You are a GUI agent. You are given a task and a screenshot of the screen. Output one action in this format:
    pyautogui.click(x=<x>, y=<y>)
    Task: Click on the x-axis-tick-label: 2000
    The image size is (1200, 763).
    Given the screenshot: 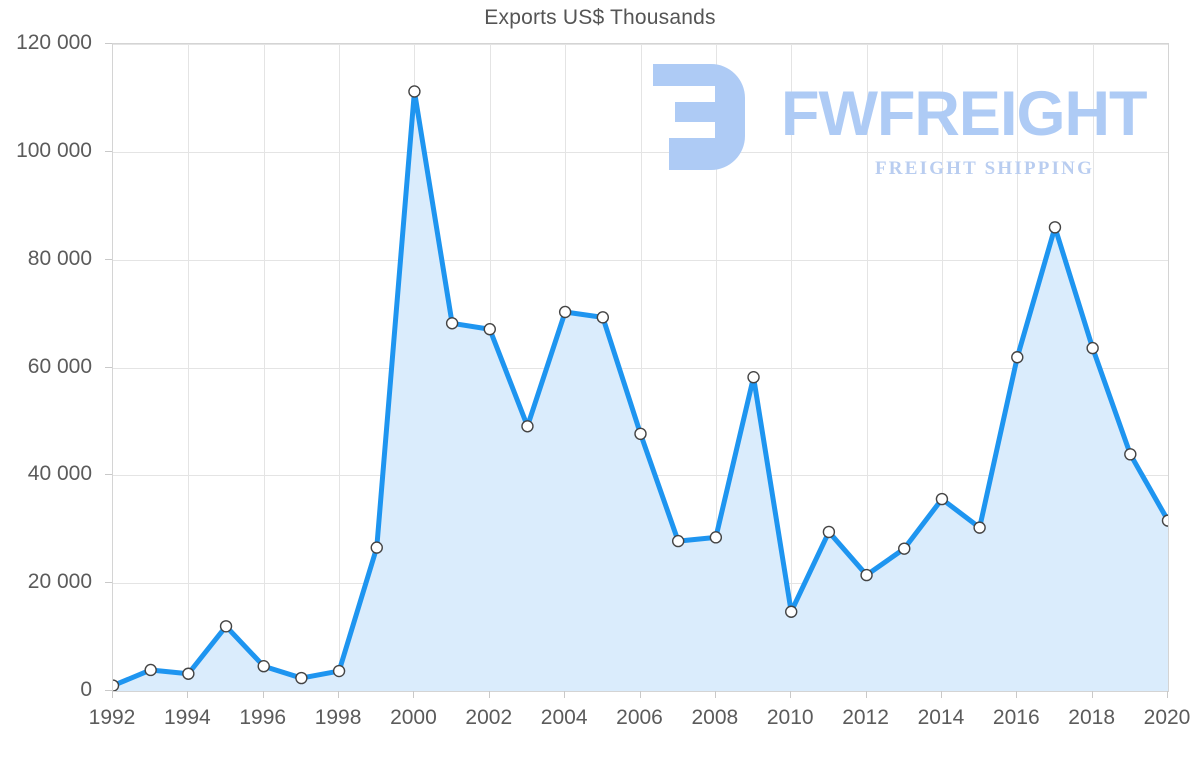 What is the action you would take?
    pyautogui.click(x=413, y=717)
    